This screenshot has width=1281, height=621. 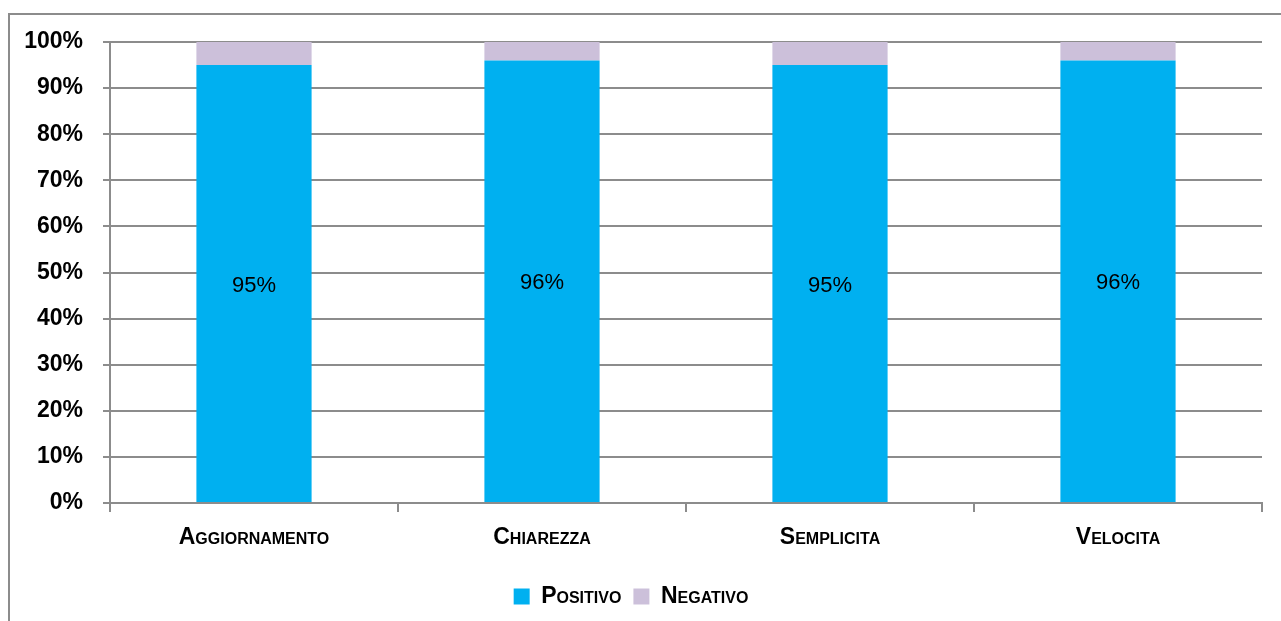 I want to click on y-tick-label: 50%, so click(x=59, y=270).